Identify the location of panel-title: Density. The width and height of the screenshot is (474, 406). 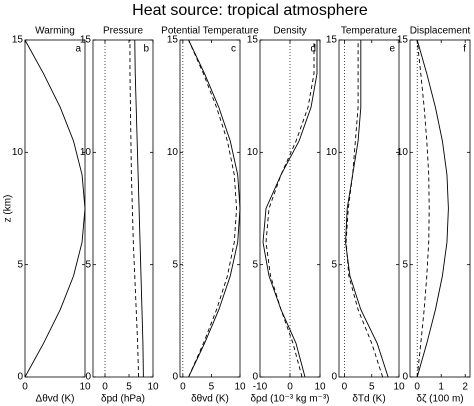
(289, 31).